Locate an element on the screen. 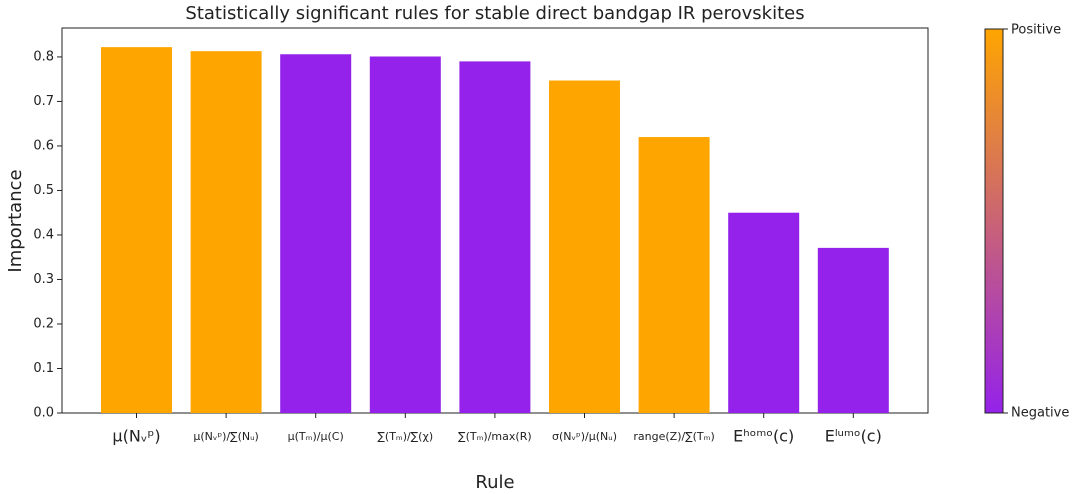  x-tick-label: Eʰᵒᵐᵒ(c) is located at coordinates (763, 436).